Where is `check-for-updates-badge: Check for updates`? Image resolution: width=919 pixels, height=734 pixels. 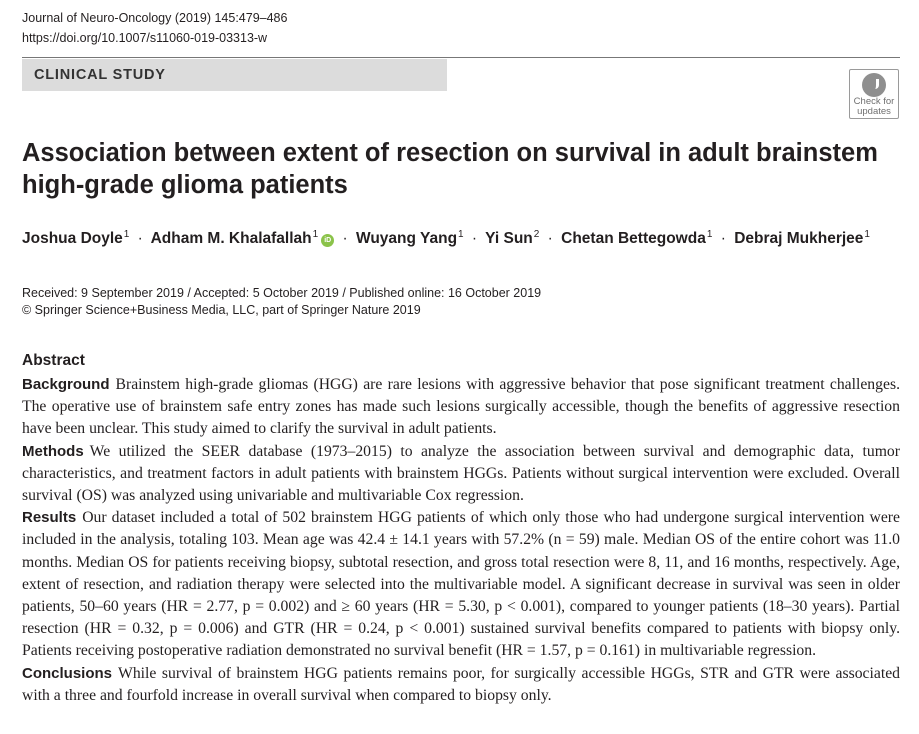 check-for-updates-badge: Check for updates is located at coordinates (874, 94).